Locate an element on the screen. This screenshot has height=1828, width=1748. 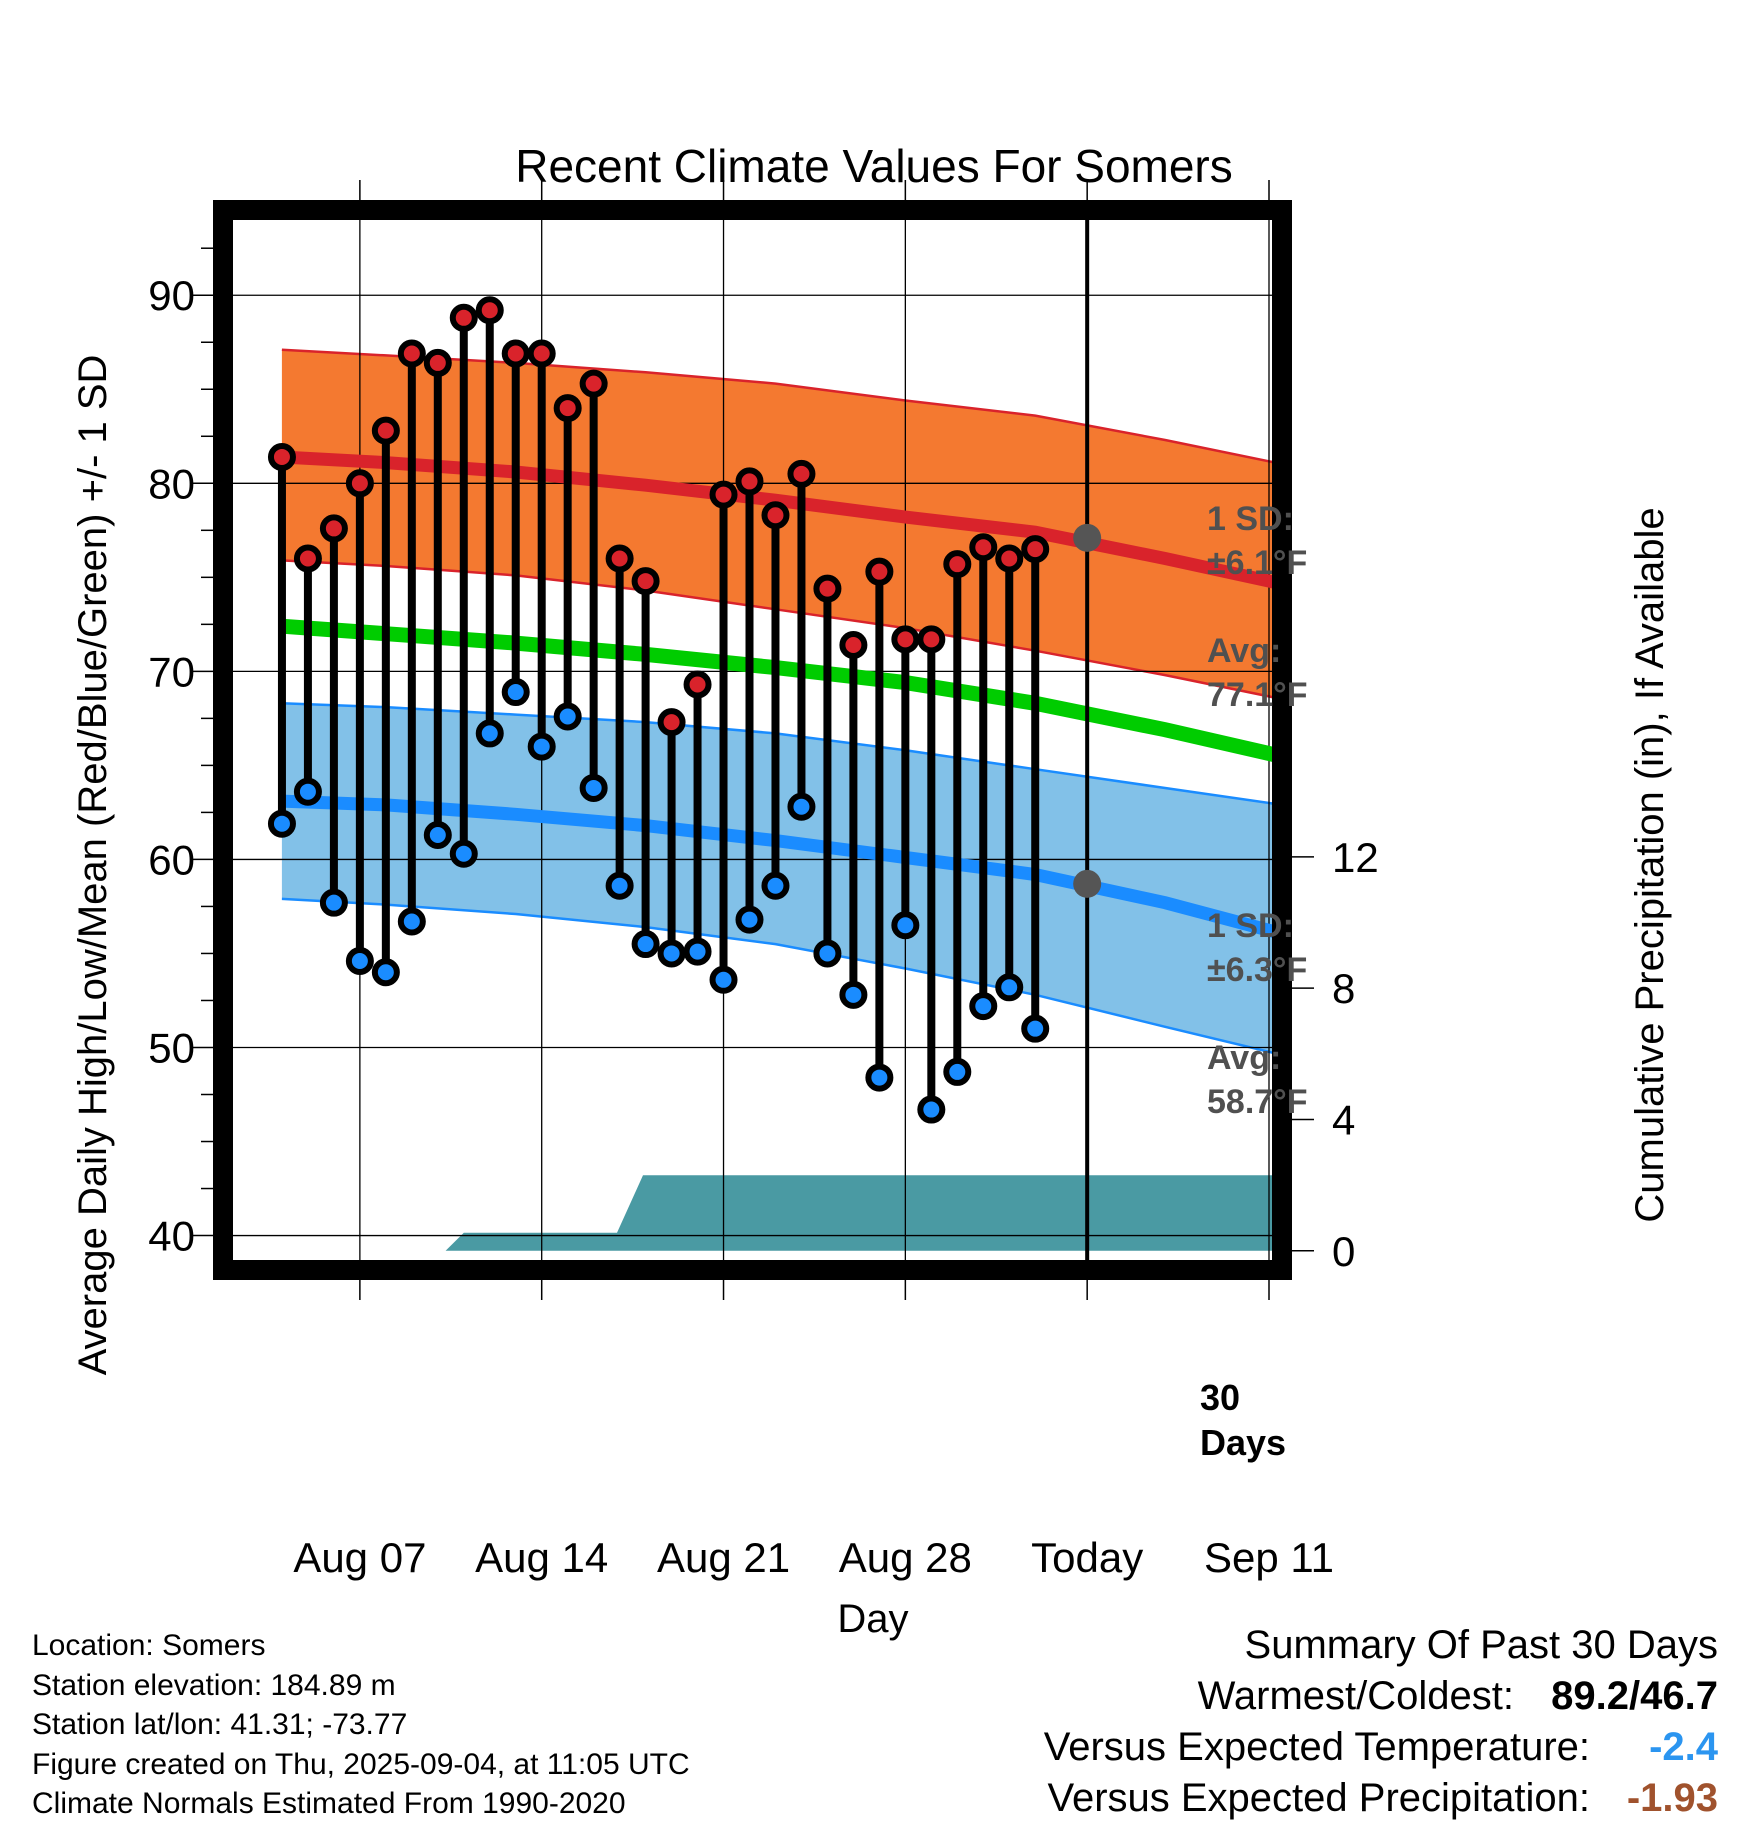
summary-warm-cold-row: Warmest/Coldest: 89.2/46.7 is located at coordinates (1381, 1696).